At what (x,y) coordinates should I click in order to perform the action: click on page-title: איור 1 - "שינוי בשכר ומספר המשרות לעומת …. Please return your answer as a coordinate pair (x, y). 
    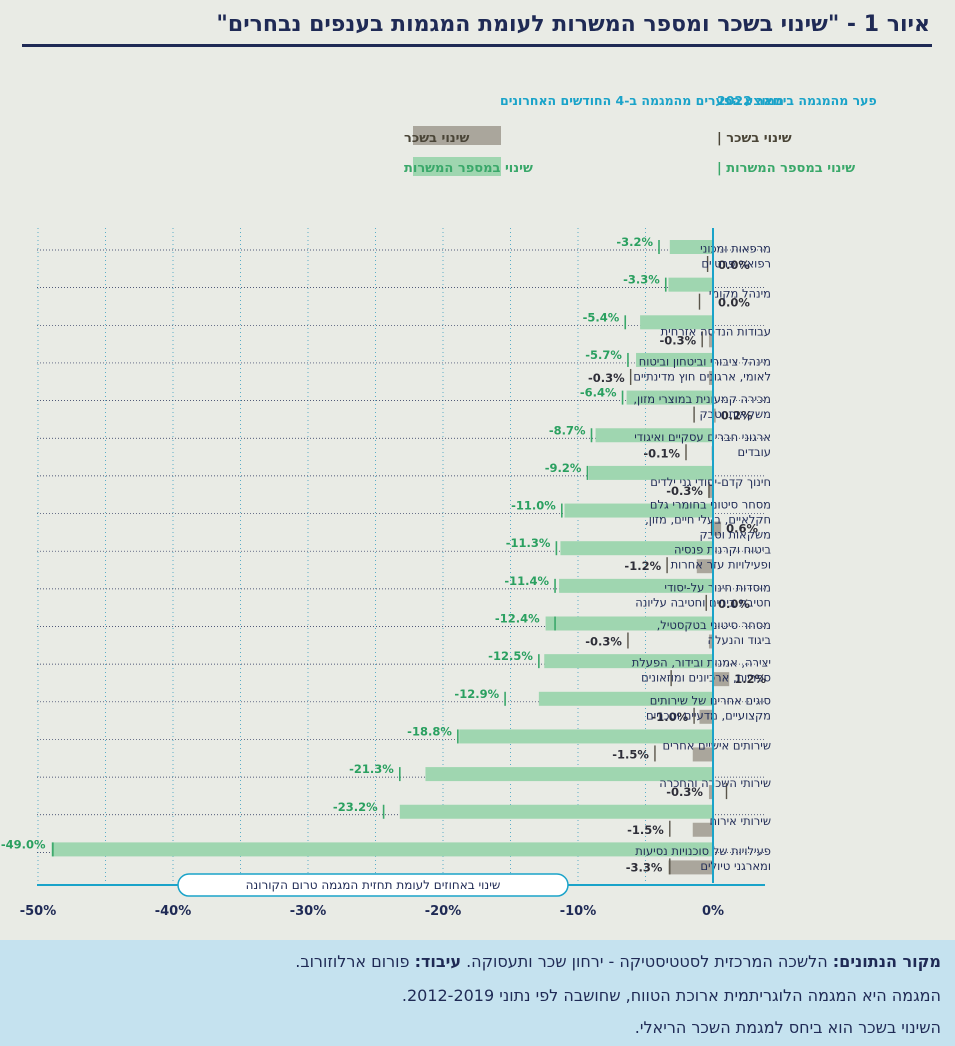
    Looking at the image, I should click on (573, 24).